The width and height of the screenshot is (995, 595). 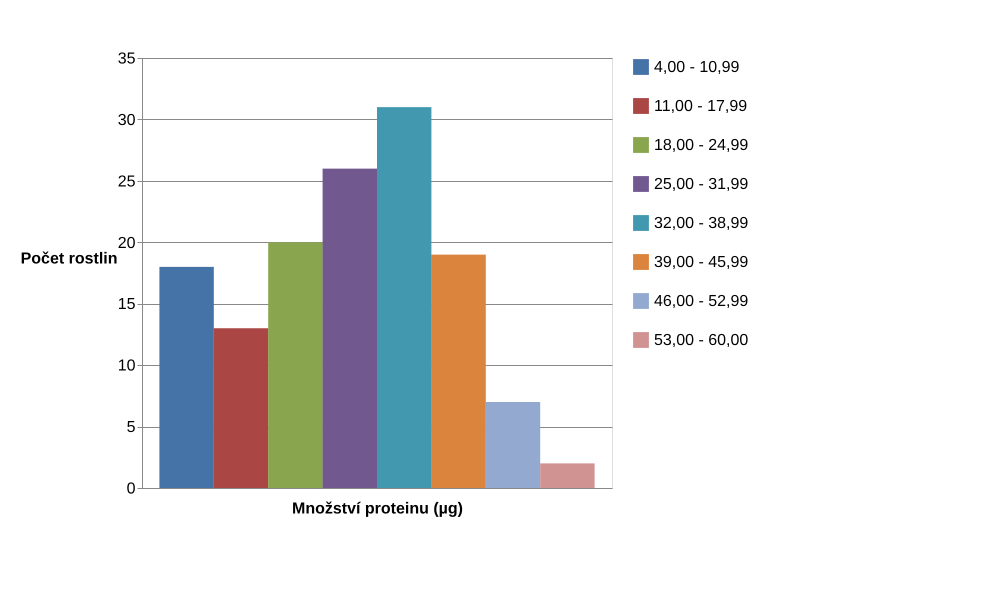 What do you see at coordinates (127, 305) in the screenshot?
I see `y-tick-label: 15` at bounding box center [127, 305].